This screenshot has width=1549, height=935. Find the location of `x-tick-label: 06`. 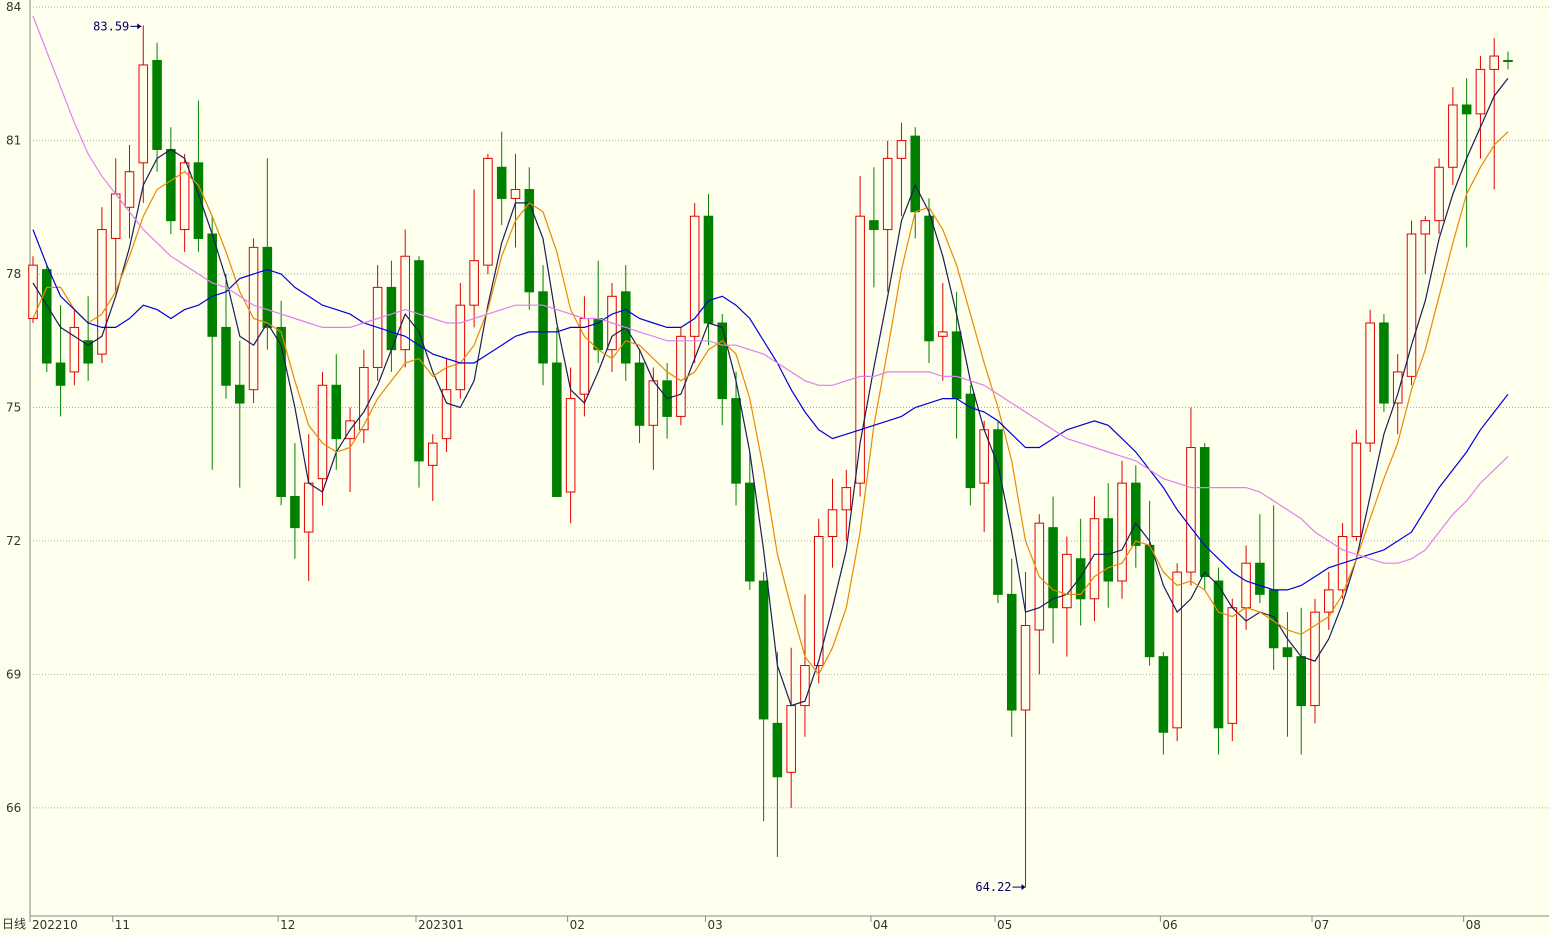

x-tick-label: 06 is located at coordinates (1169, 925).